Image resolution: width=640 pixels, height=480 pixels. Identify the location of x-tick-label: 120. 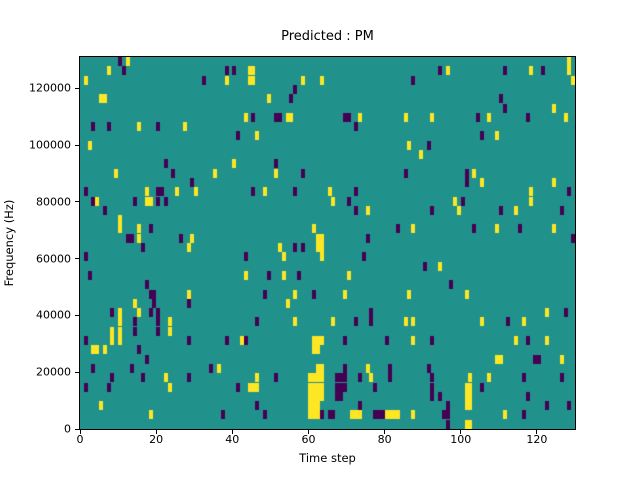
(537, 439).